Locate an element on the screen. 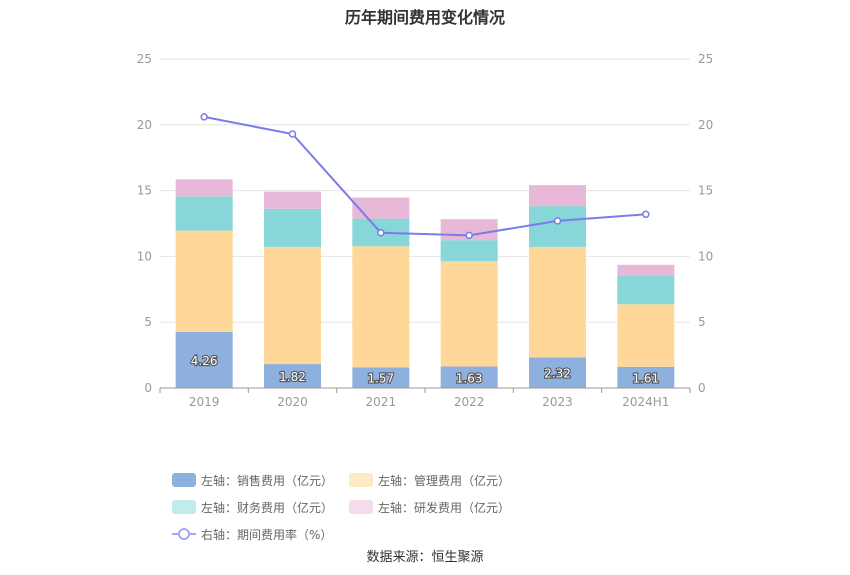 The height and width of the screenshot is (575, 850). legend-item-admin: 左轴：管理费用（亿元） is located at coordinates (429, 480).